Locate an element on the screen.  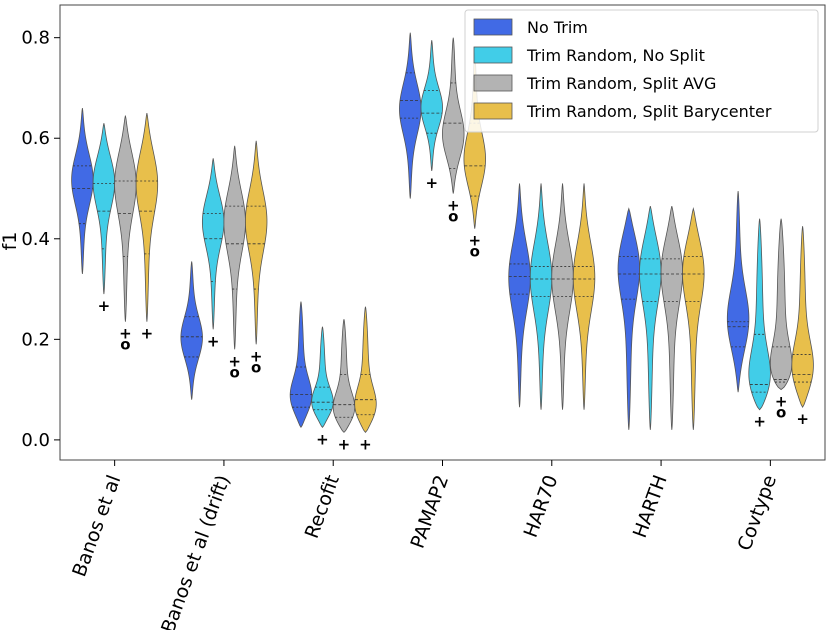
x-tick-label: Banos et al is located at coordinates (96, 525).